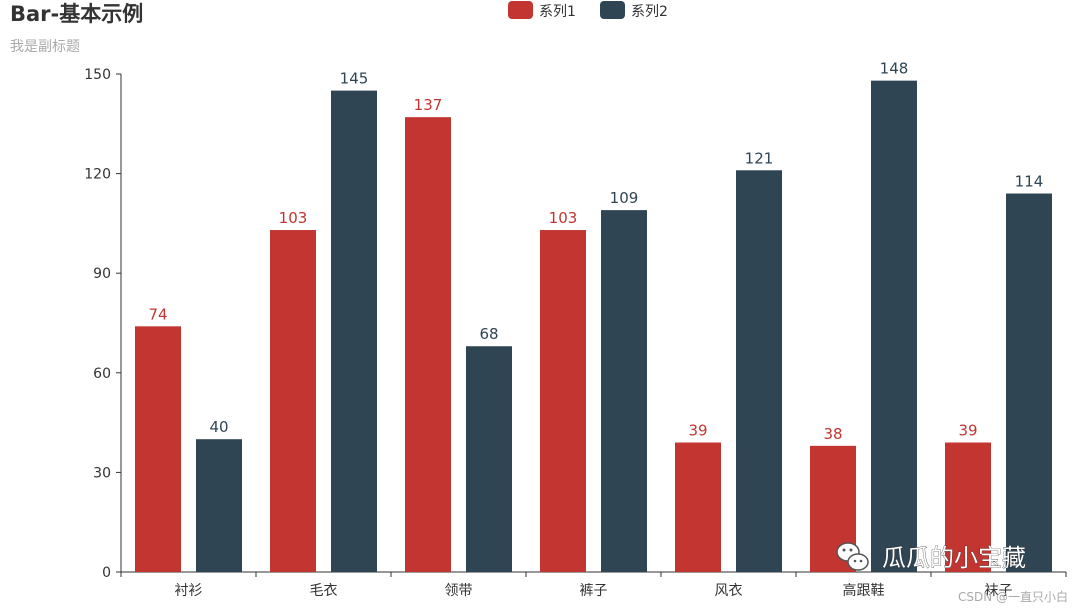 The width and height of the screenshot is (1080, 608). What do you see at coordinates (832, 434) in the screenshot?
I see `bar-value-label: 38` at bounding box center [832, 434].